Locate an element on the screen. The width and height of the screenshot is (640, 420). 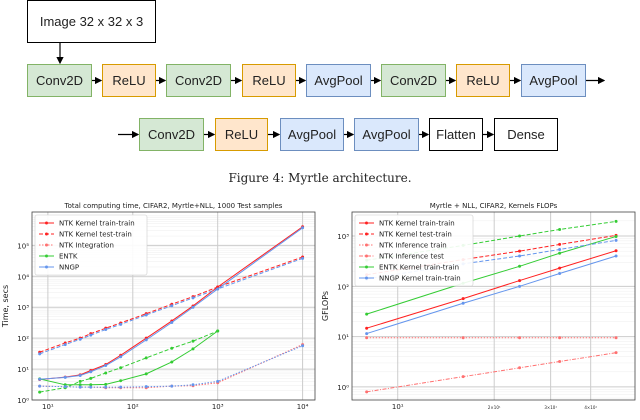
y-tick-label: 10⁴ is located at coordinates (23, 277).